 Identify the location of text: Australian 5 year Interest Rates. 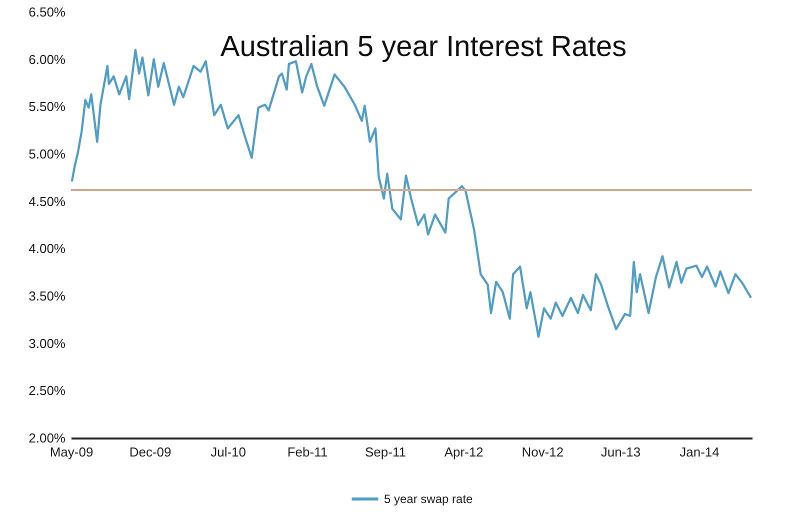
(423, 47).